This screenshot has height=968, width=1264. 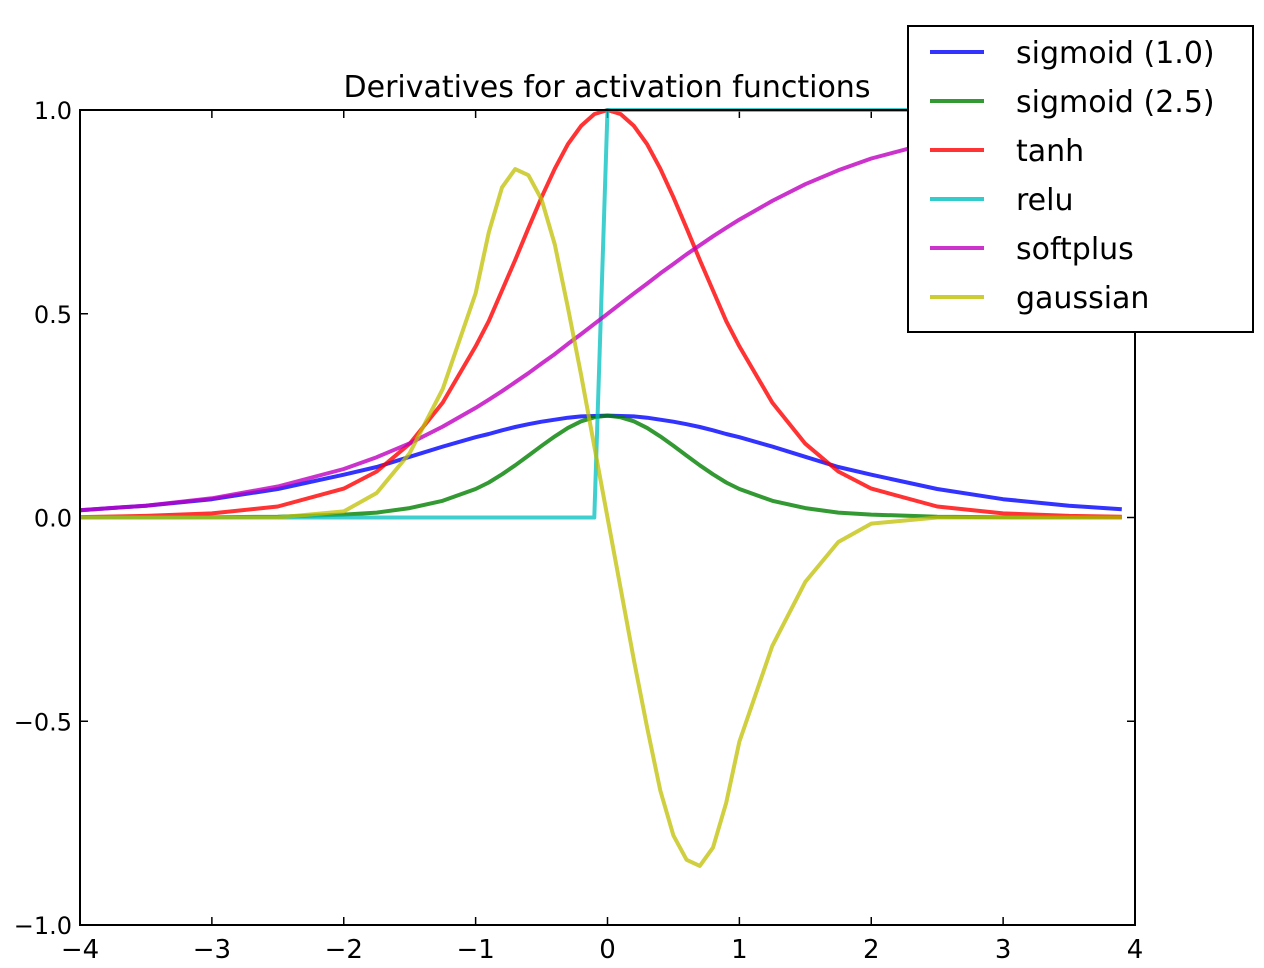 I want to click on legend-label: gaussian, so click(x=1082, y=298).